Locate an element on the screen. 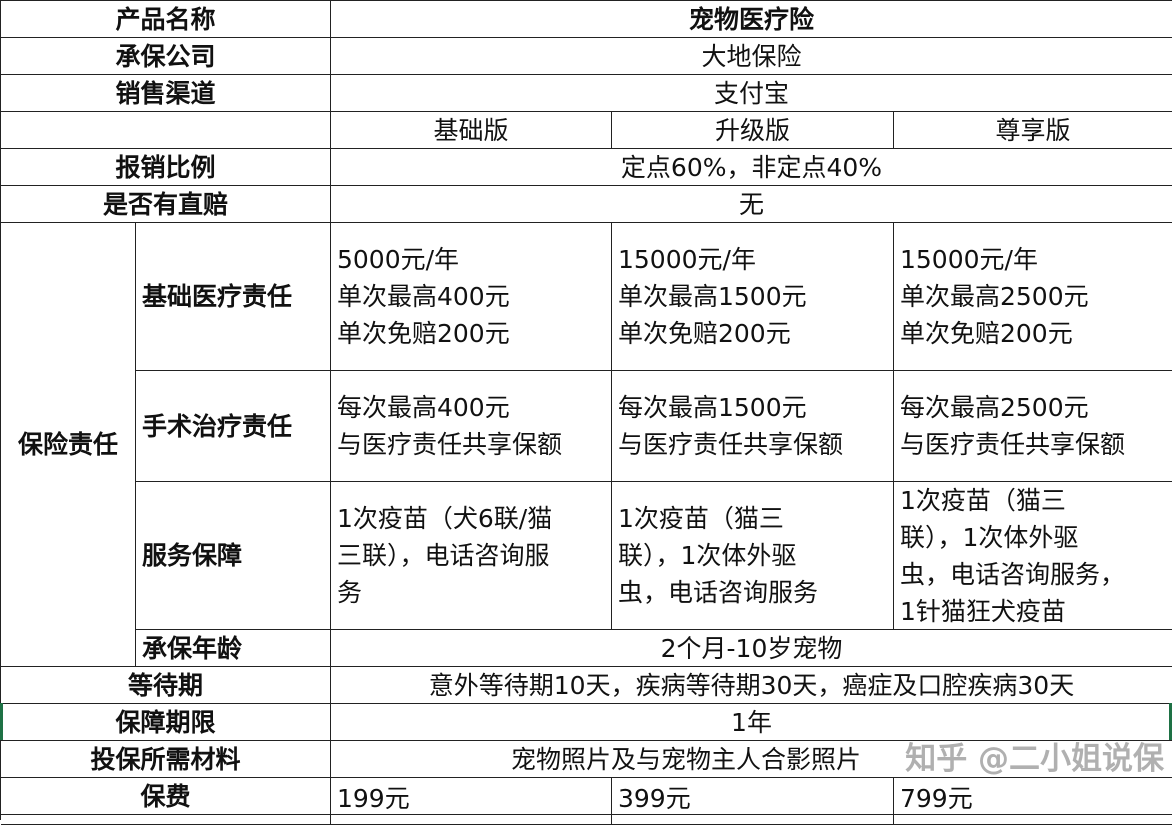 This screenshot has height=825, width=1172. surgery-label: 手术治疗责任 is located at coordinates (233, 426).